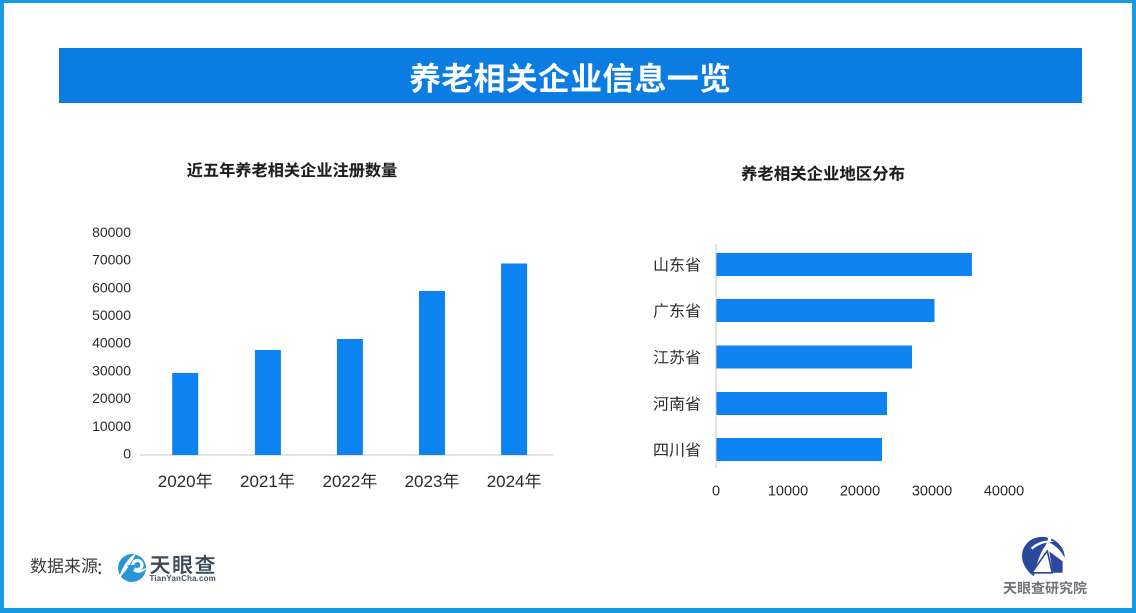 Image resolution: width=1136 pixels, height=613 pixels. I want to click on svg-text: 50000, so click(111, 315).